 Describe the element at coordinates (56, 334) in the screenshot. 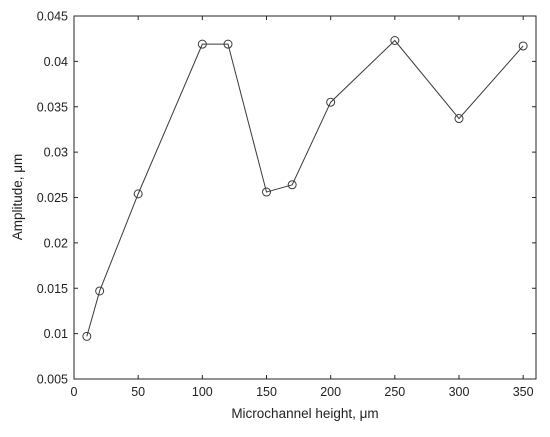

I see `y-tick-label: 0.01` at that location.